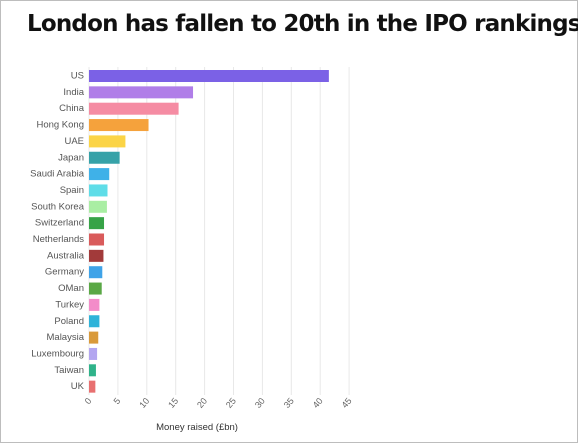 This screenshot has width=578, height=443. What do you see at coordinates (99, 174) in the screenshot?
I see `bar-saudi-arabia` at bounding box center [99, 174].